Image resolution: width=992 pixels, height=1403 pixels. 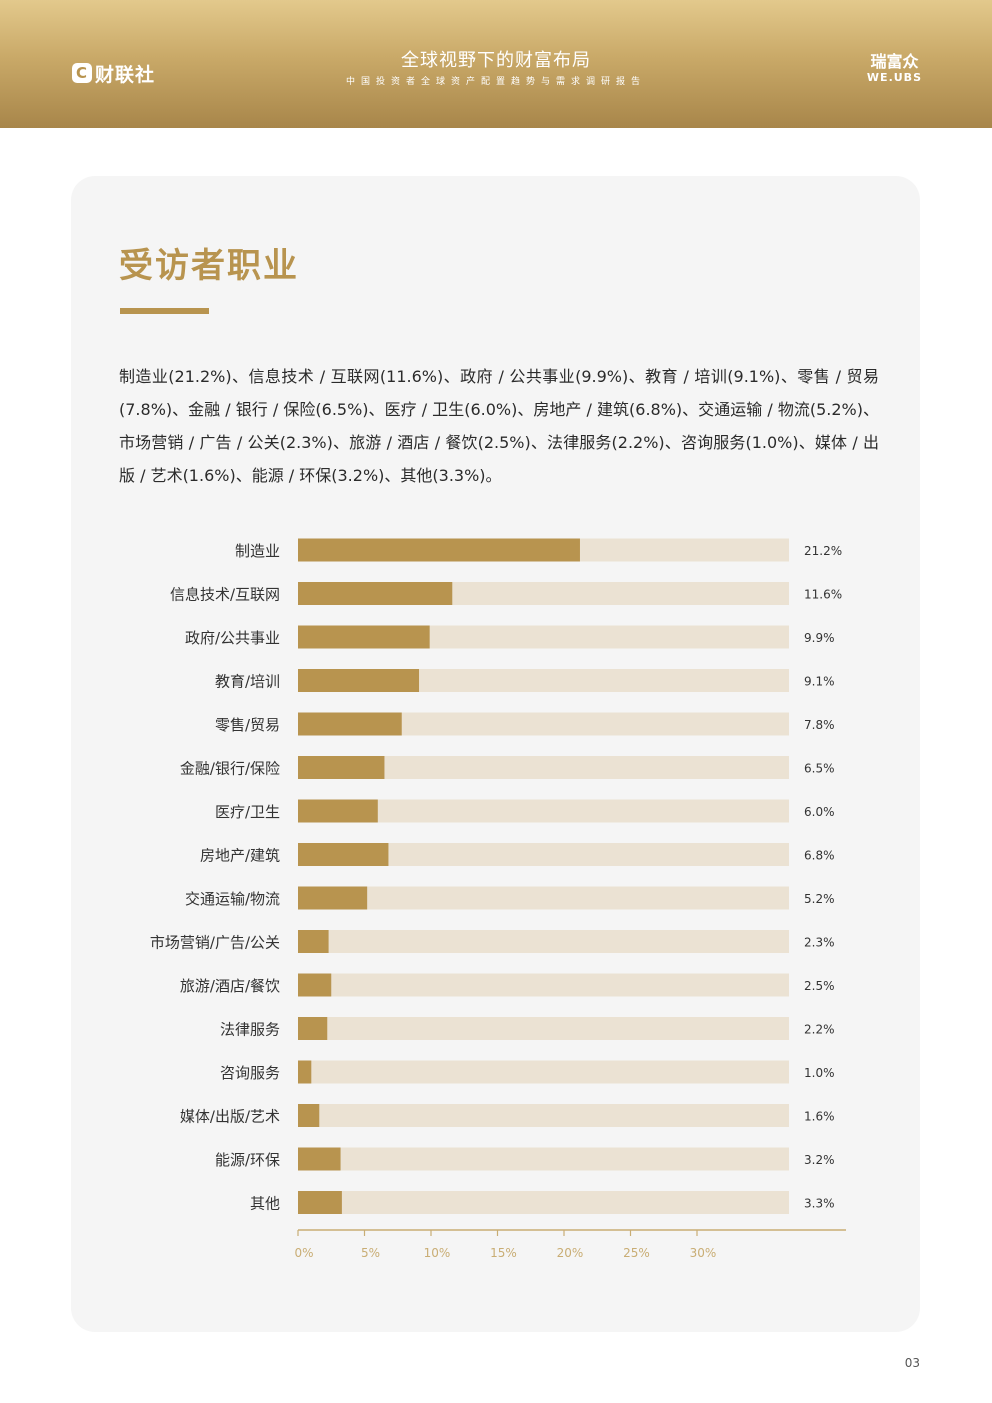 What do you see at coordinates (819, 899) in the screenshot?
I see `value-label: 5.2%` at bounding box center [819, 899].